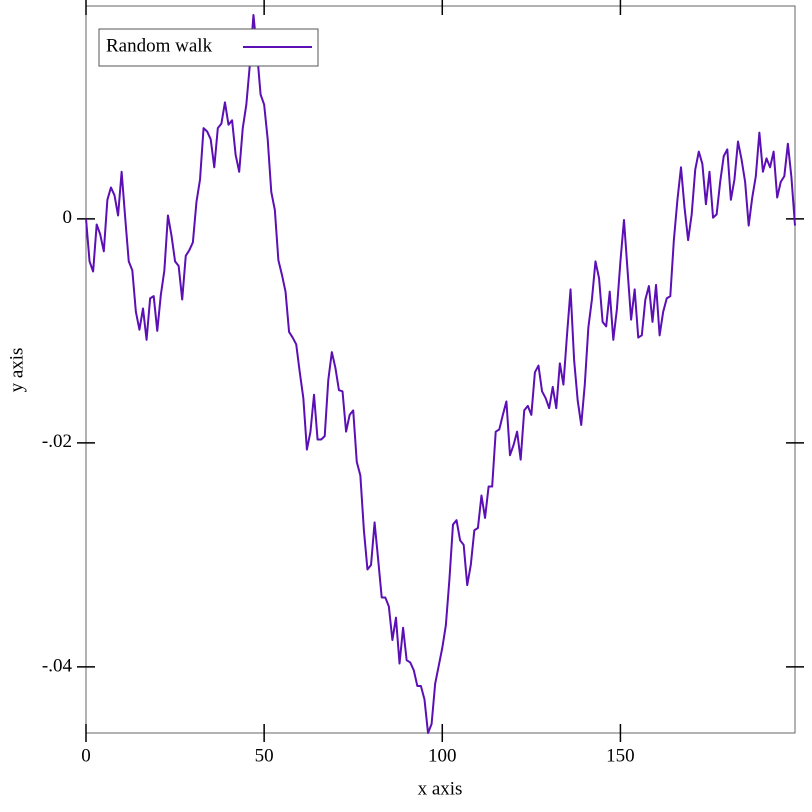 Image resolution: width=812 pixels, height=812 pixels. Describe the element at coordinates (16, 370) in the screenshot. I see `y-axis-label: y axis` at that location.